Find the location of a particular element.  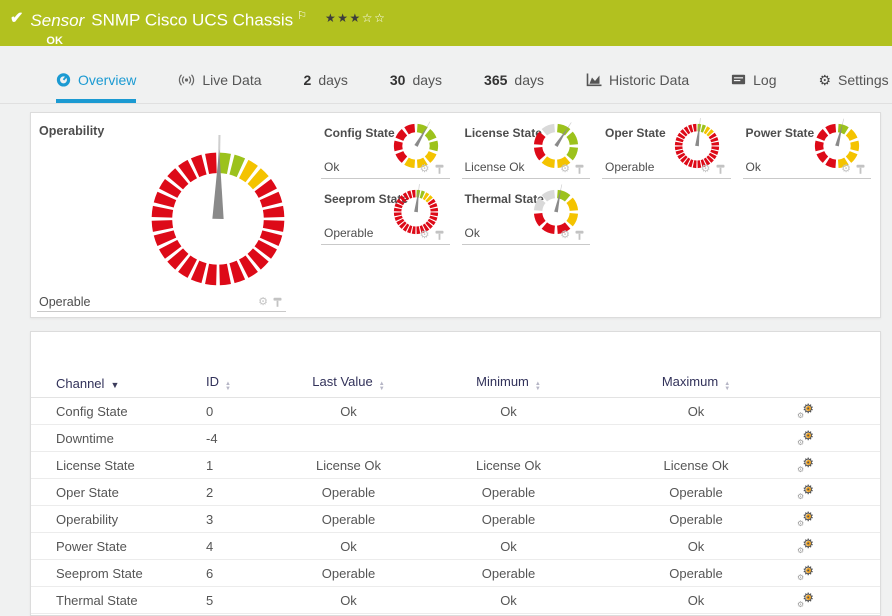

sensor-status-banner: ✔ Sensor SNMP Cisco UCS Chassis ⚐ ★★★☆☆ OK is located at coordinates (446, 23).